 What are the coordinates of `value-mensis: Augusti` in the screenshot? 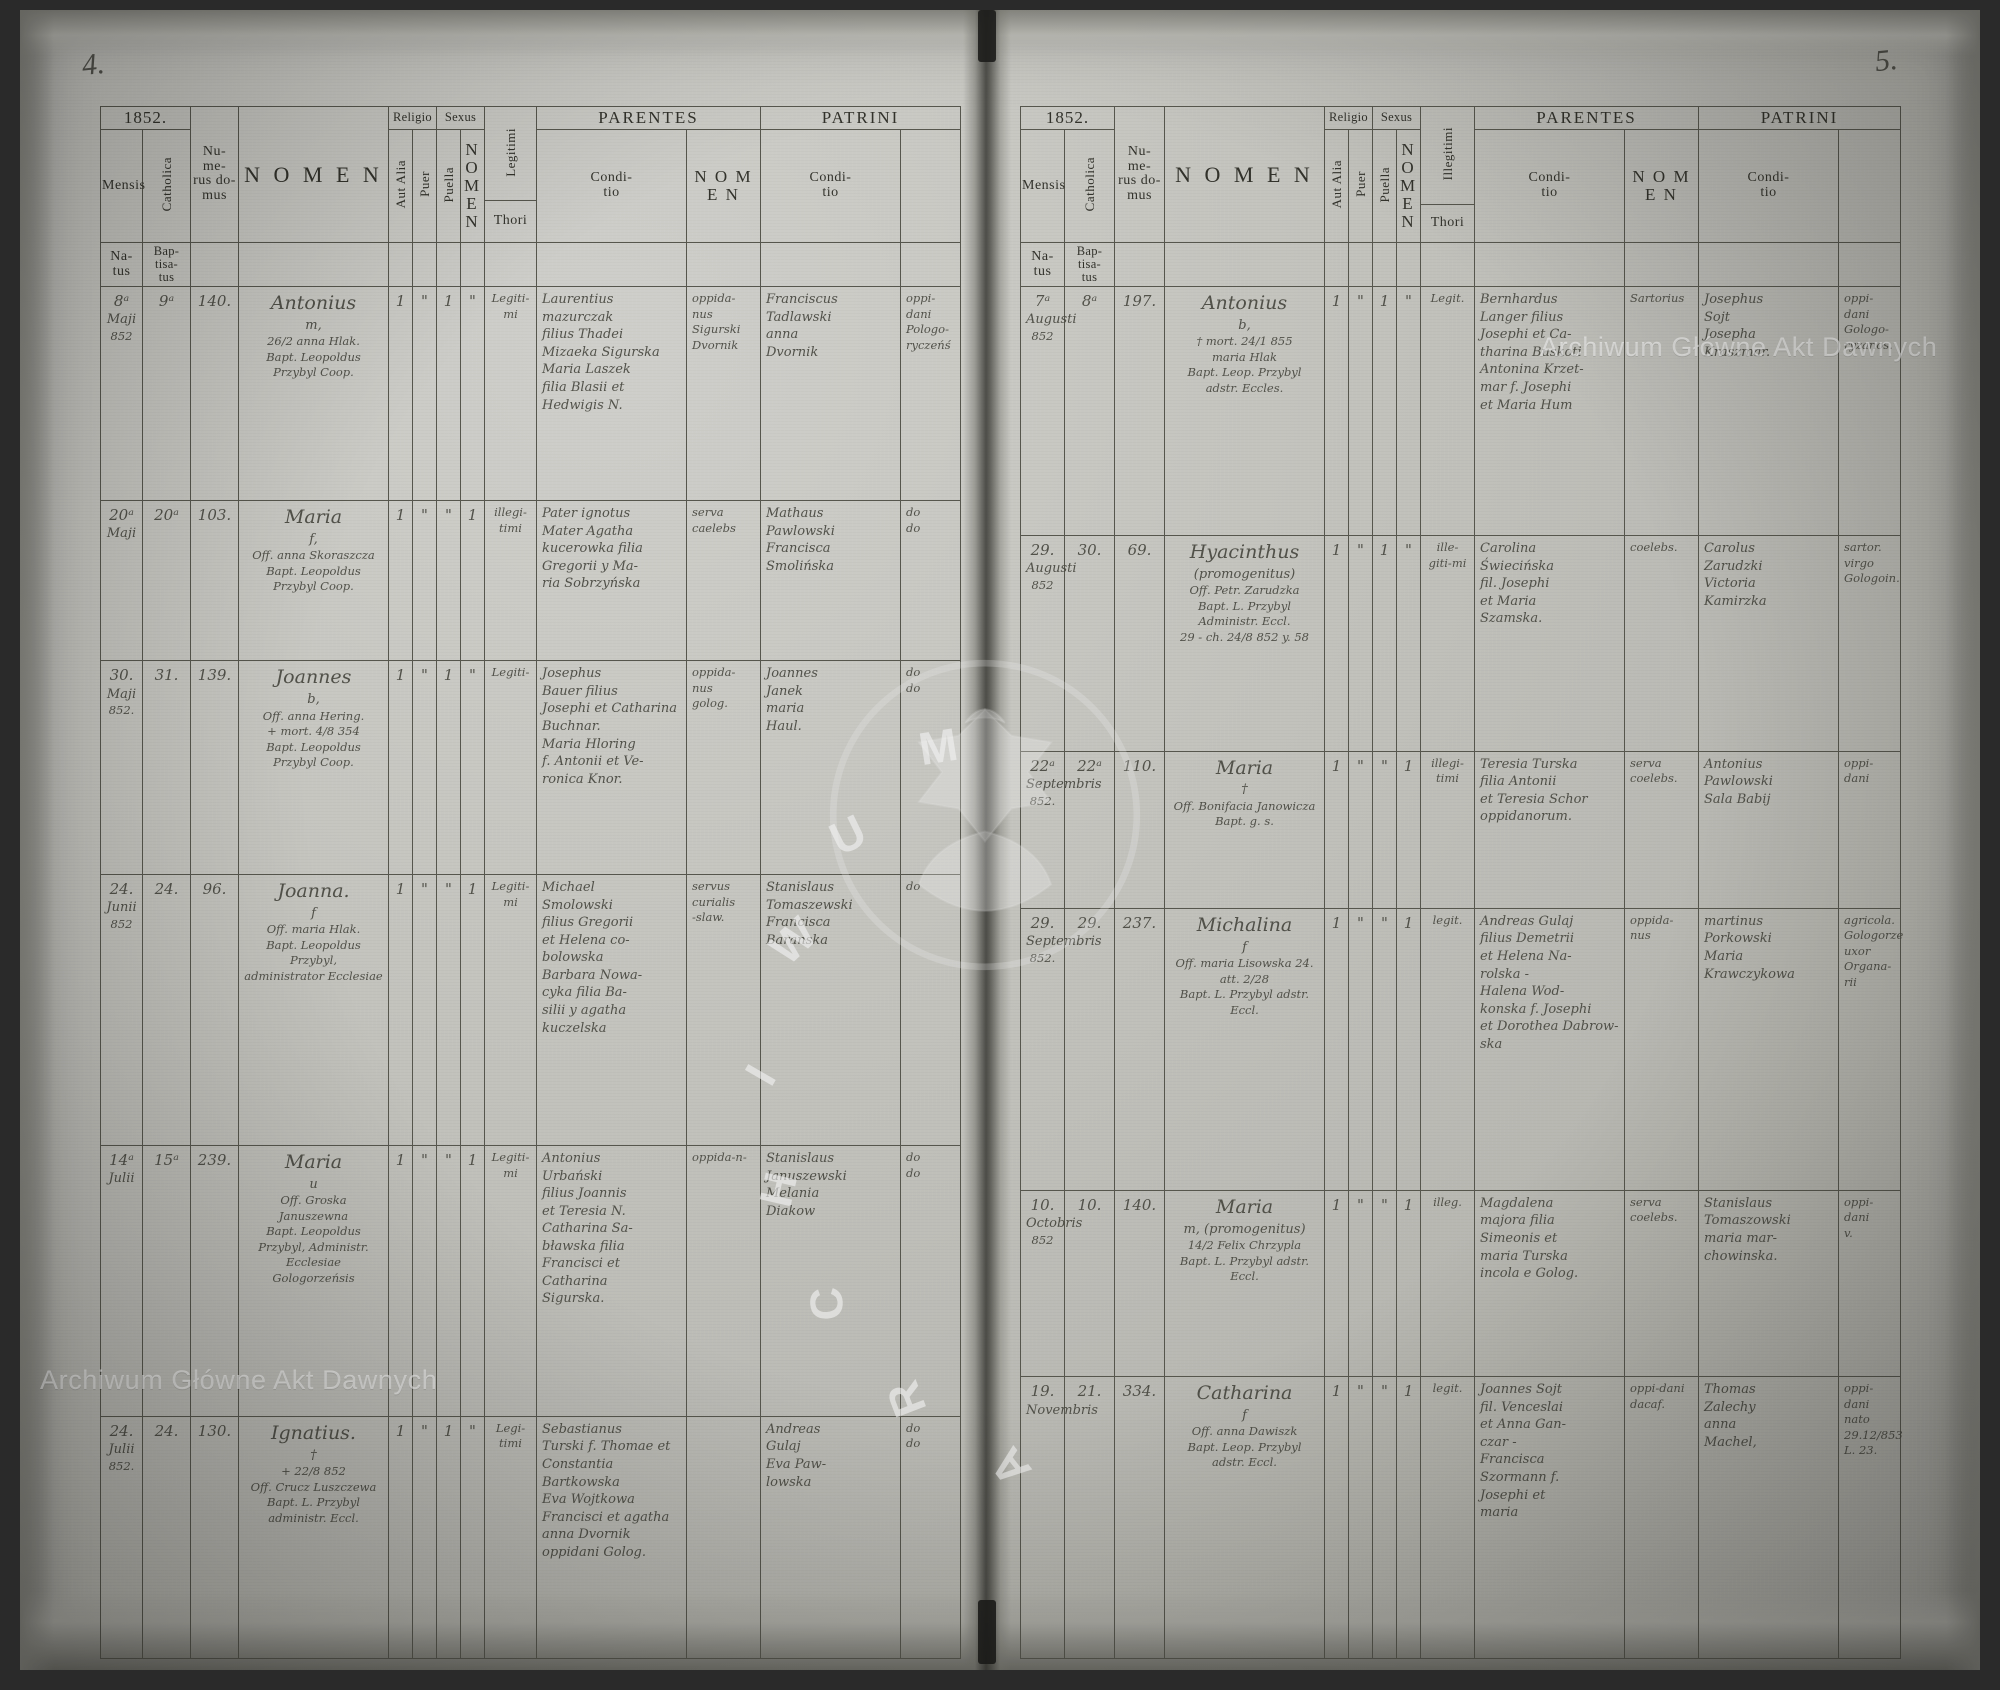 It's located at (1051, 569).